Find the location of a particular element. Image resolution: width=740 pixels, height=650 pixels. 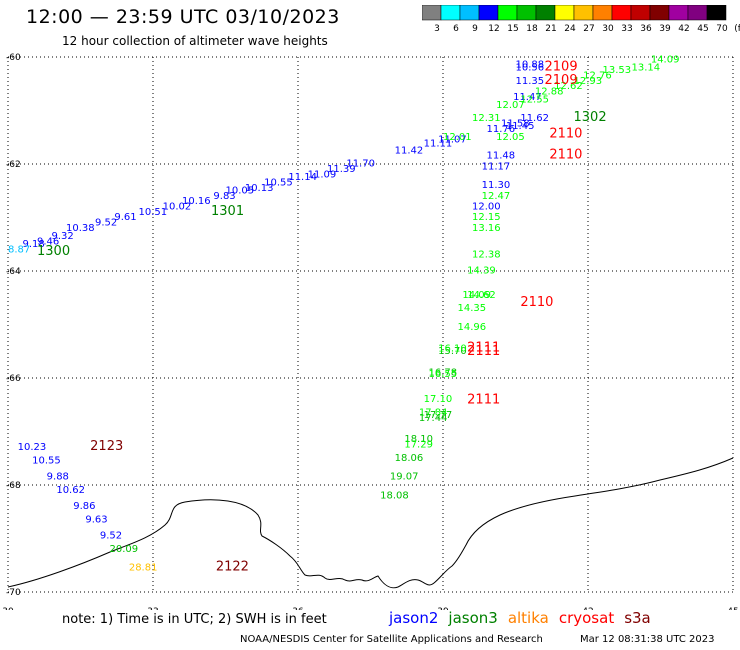

wave-height-label: 12.15 is located at coordinates (486, 217).